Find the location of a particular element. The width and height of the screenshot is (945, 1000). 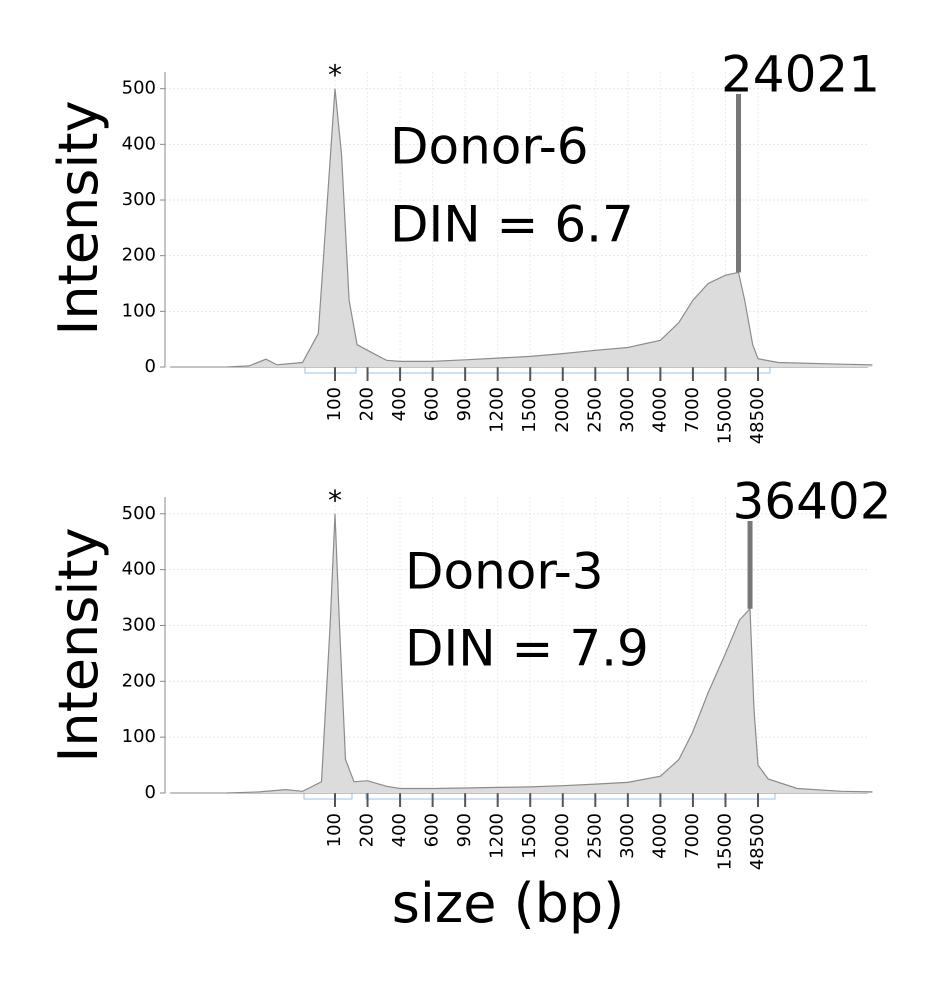

peak-size-label: 24021 is located at coordinates (800, 75).